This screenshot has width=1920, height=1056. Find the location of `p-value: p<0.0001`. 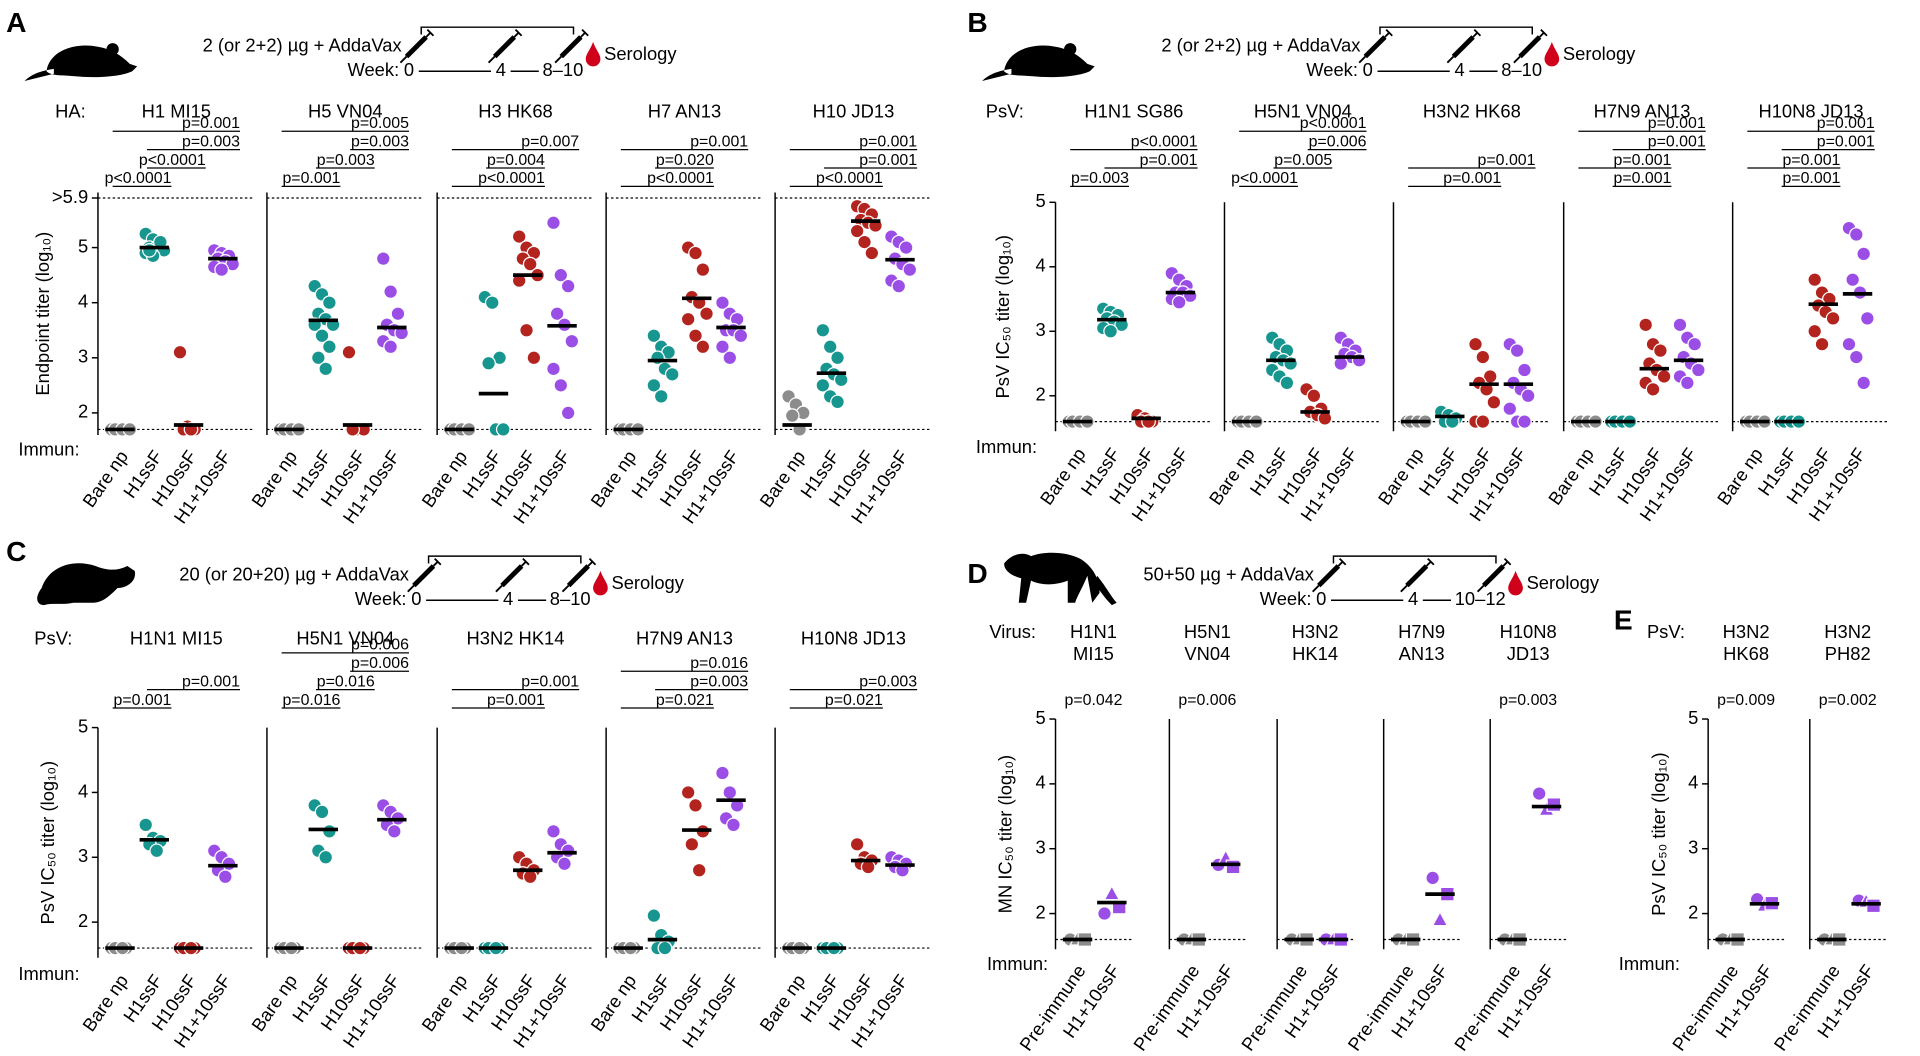

p-value: p<0.0001 is located at coordinates (138, 178).